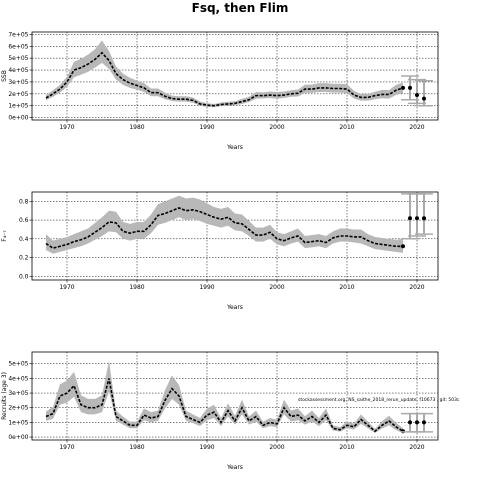 The height and width of the screenshot is (480, 480). I want to click on fbar-confidence-band, so click(224, 224).